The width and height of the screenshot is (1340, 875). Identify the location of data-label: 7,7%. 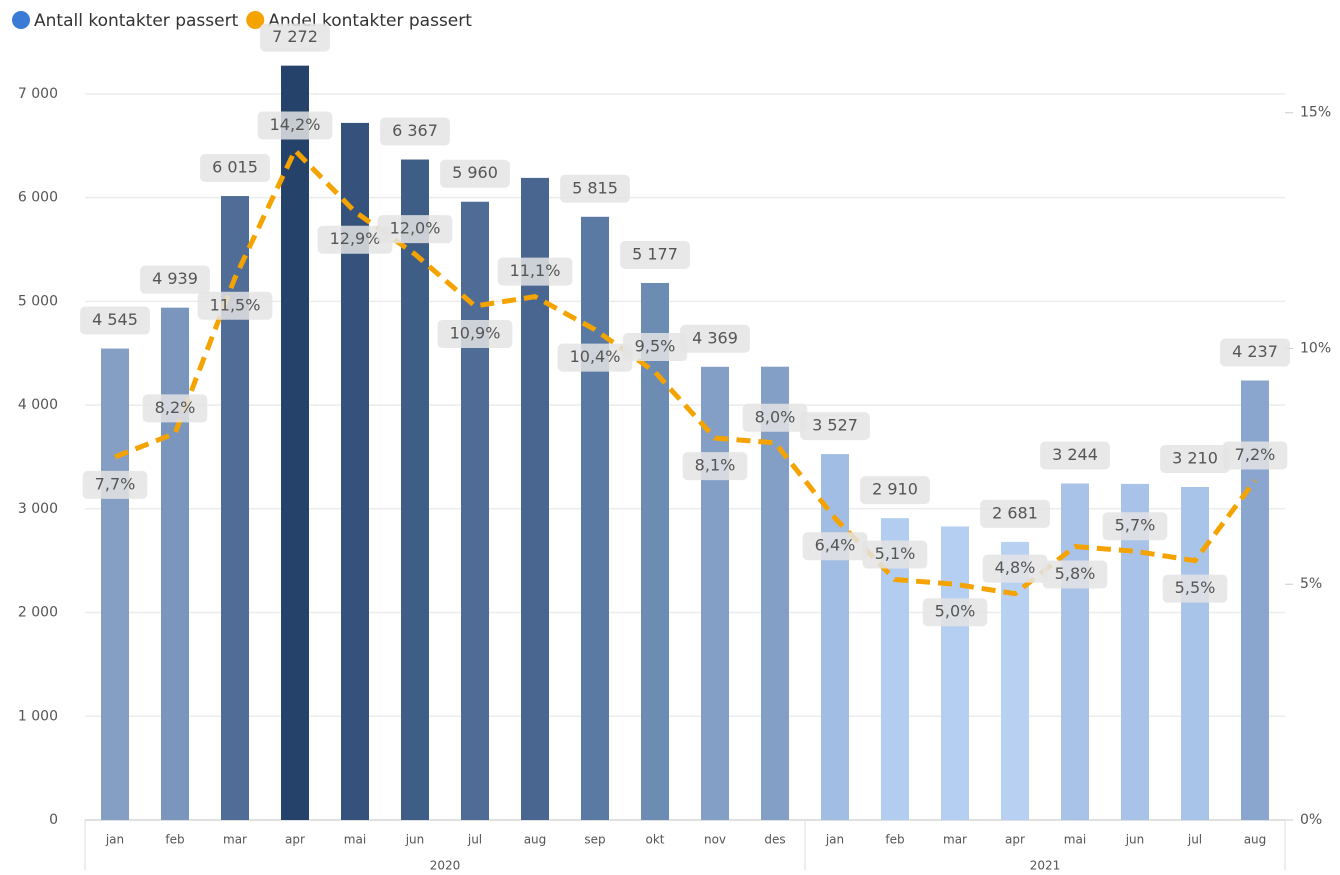
(115, 483).